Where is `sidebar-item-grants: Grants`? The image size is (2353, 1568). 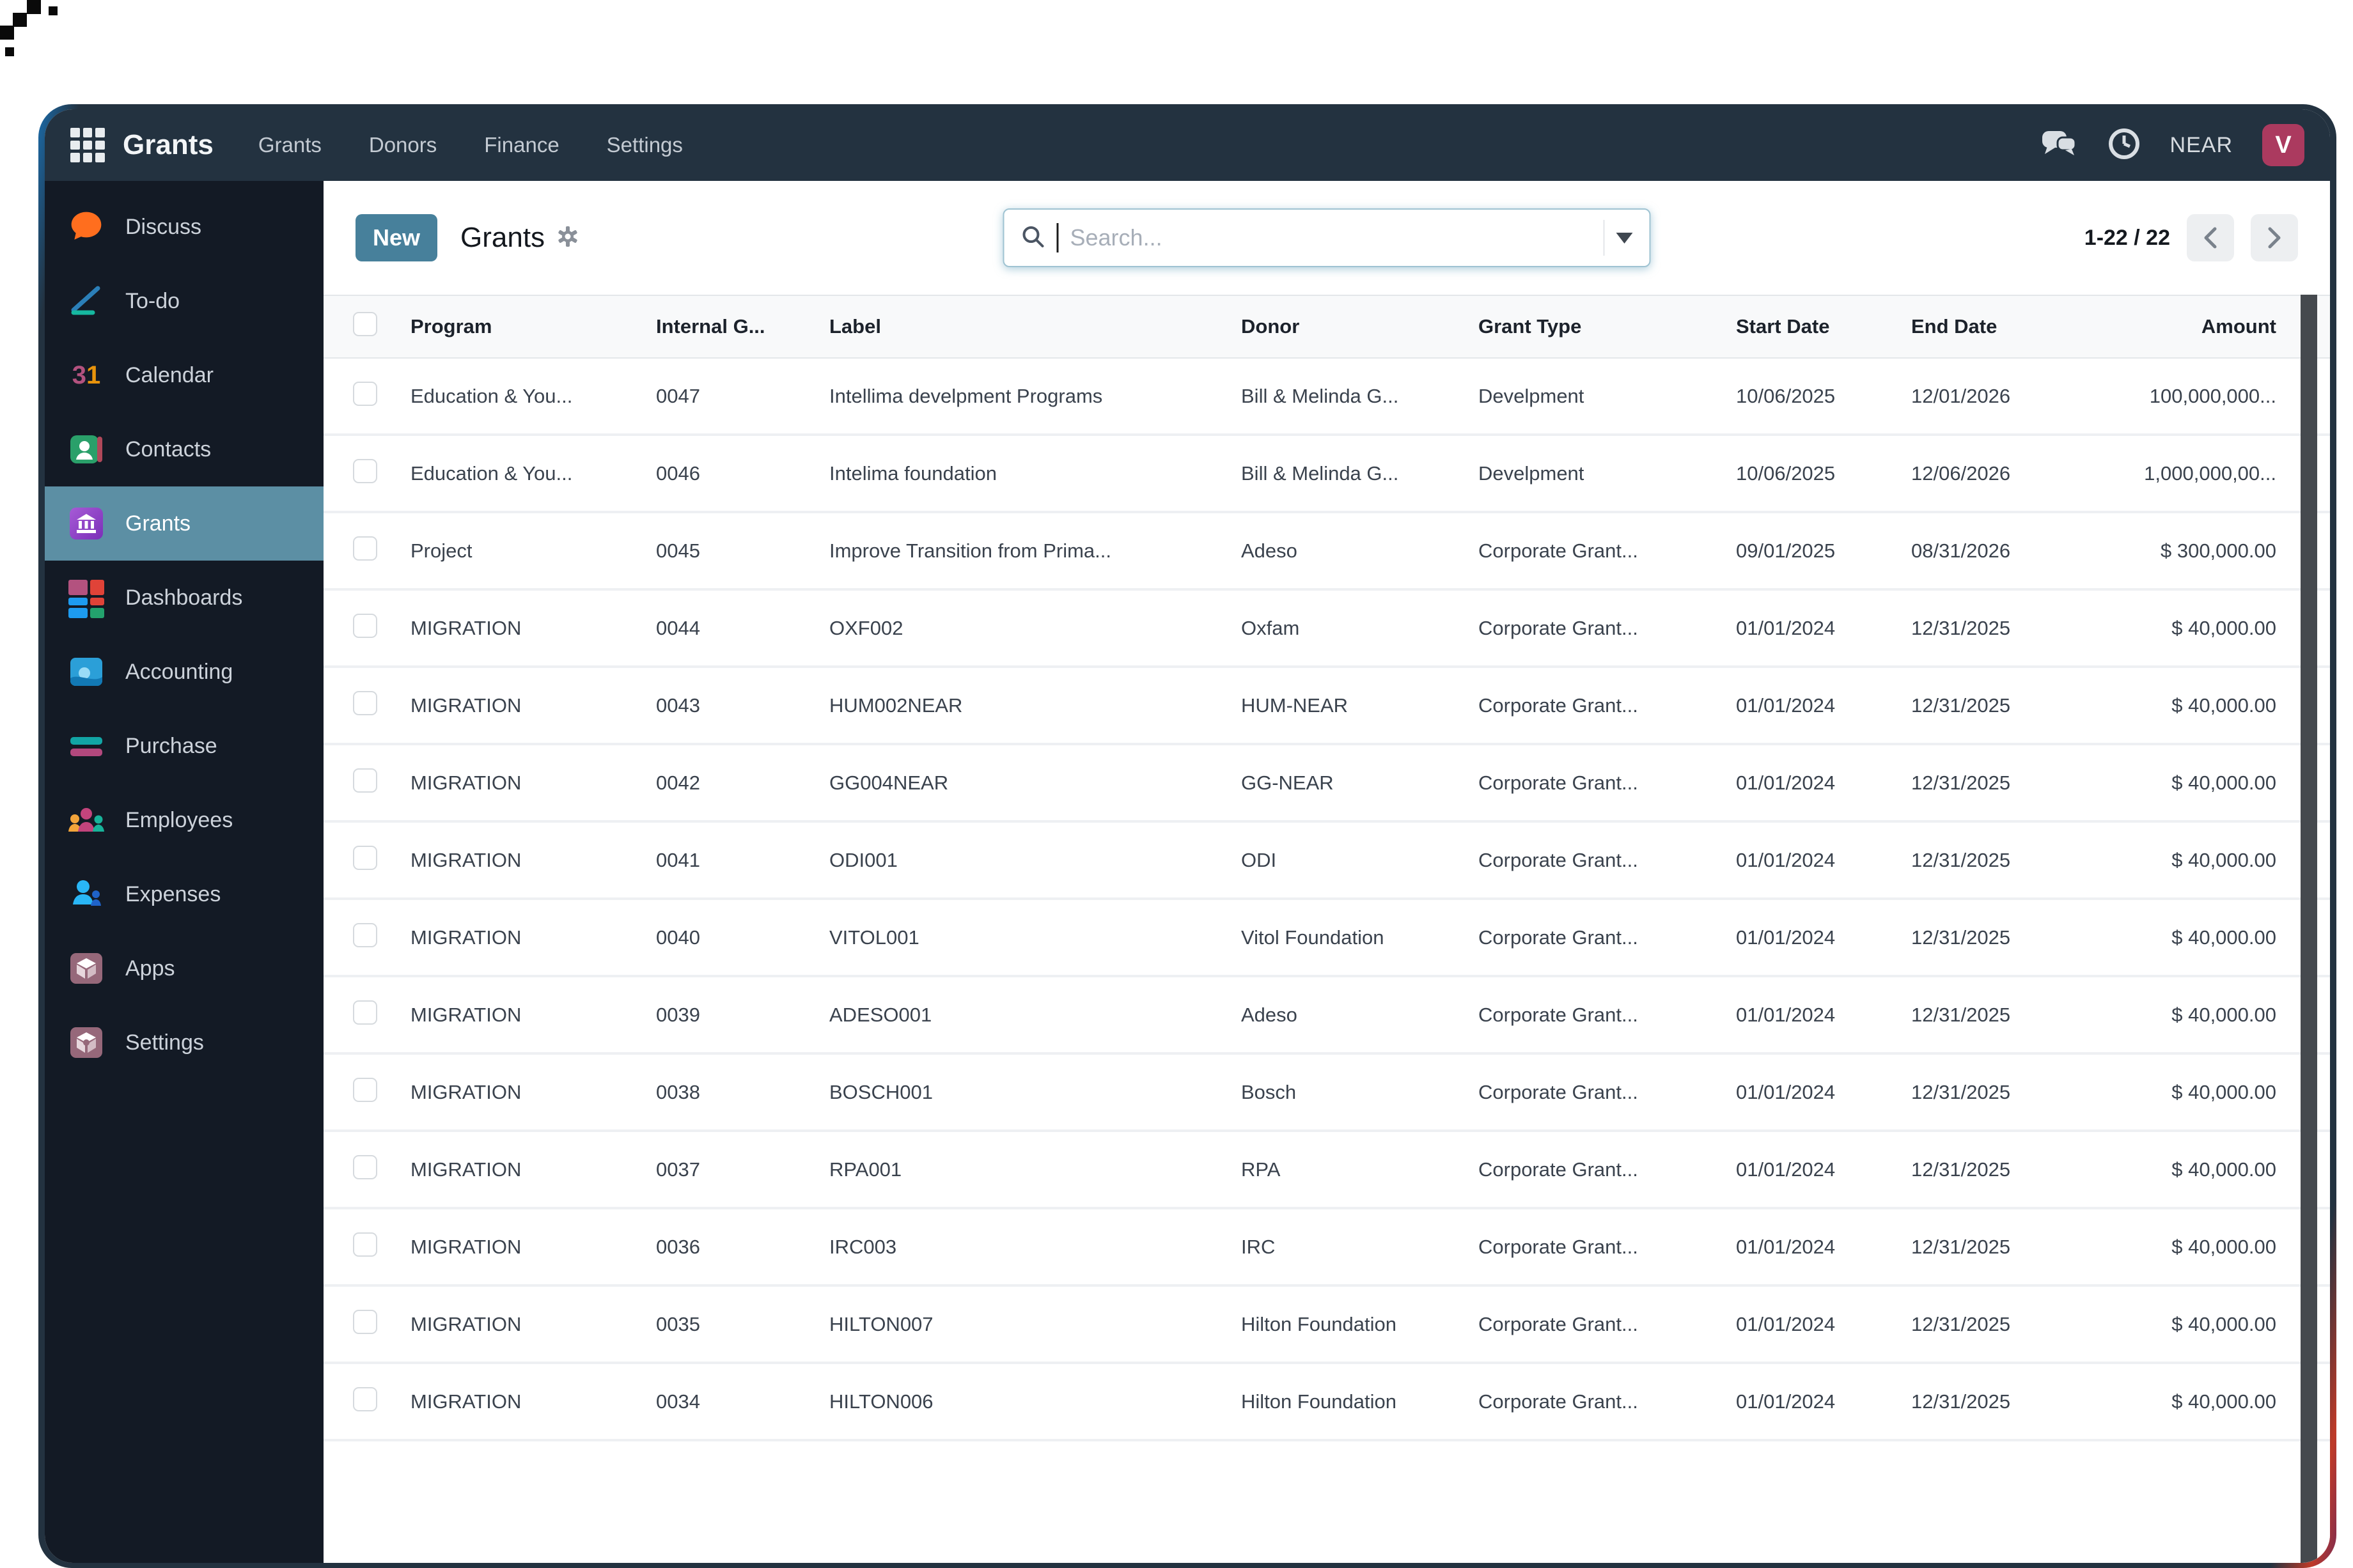 sidebar-item-grants: Grants is located at coordinates (184, 523).